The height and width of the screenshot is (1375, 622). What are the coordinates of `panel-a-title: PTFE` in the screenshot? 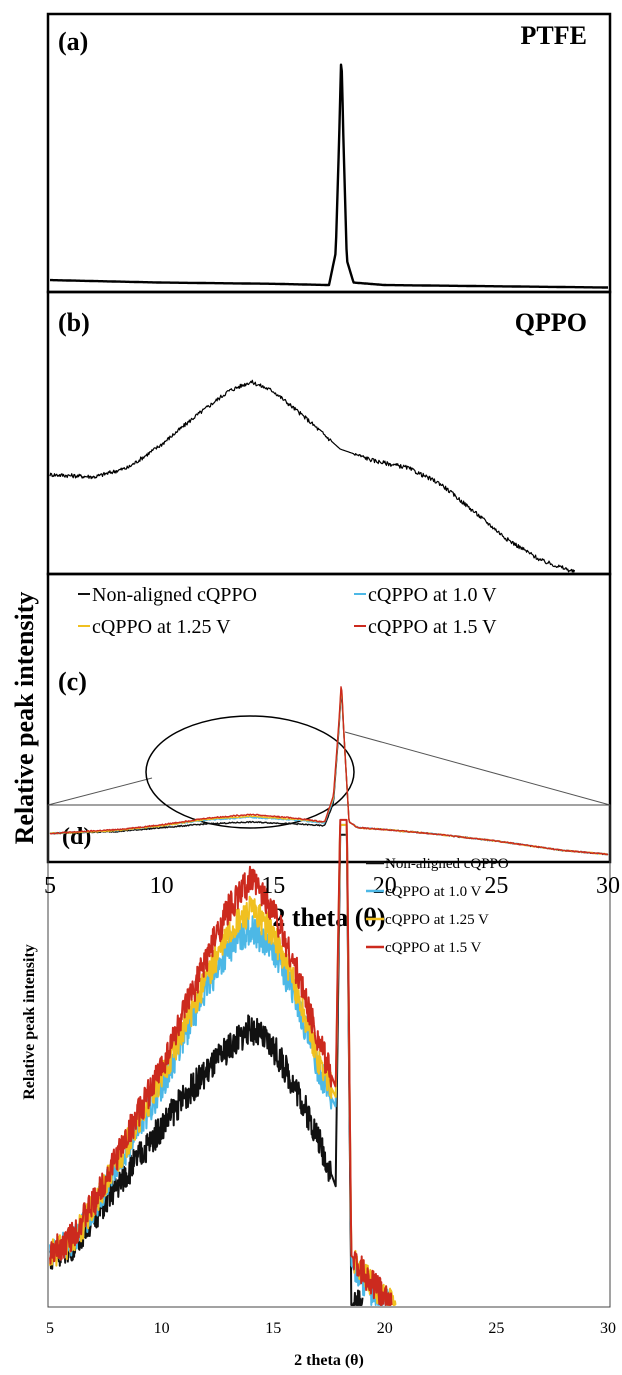 It's located at (554, 35).